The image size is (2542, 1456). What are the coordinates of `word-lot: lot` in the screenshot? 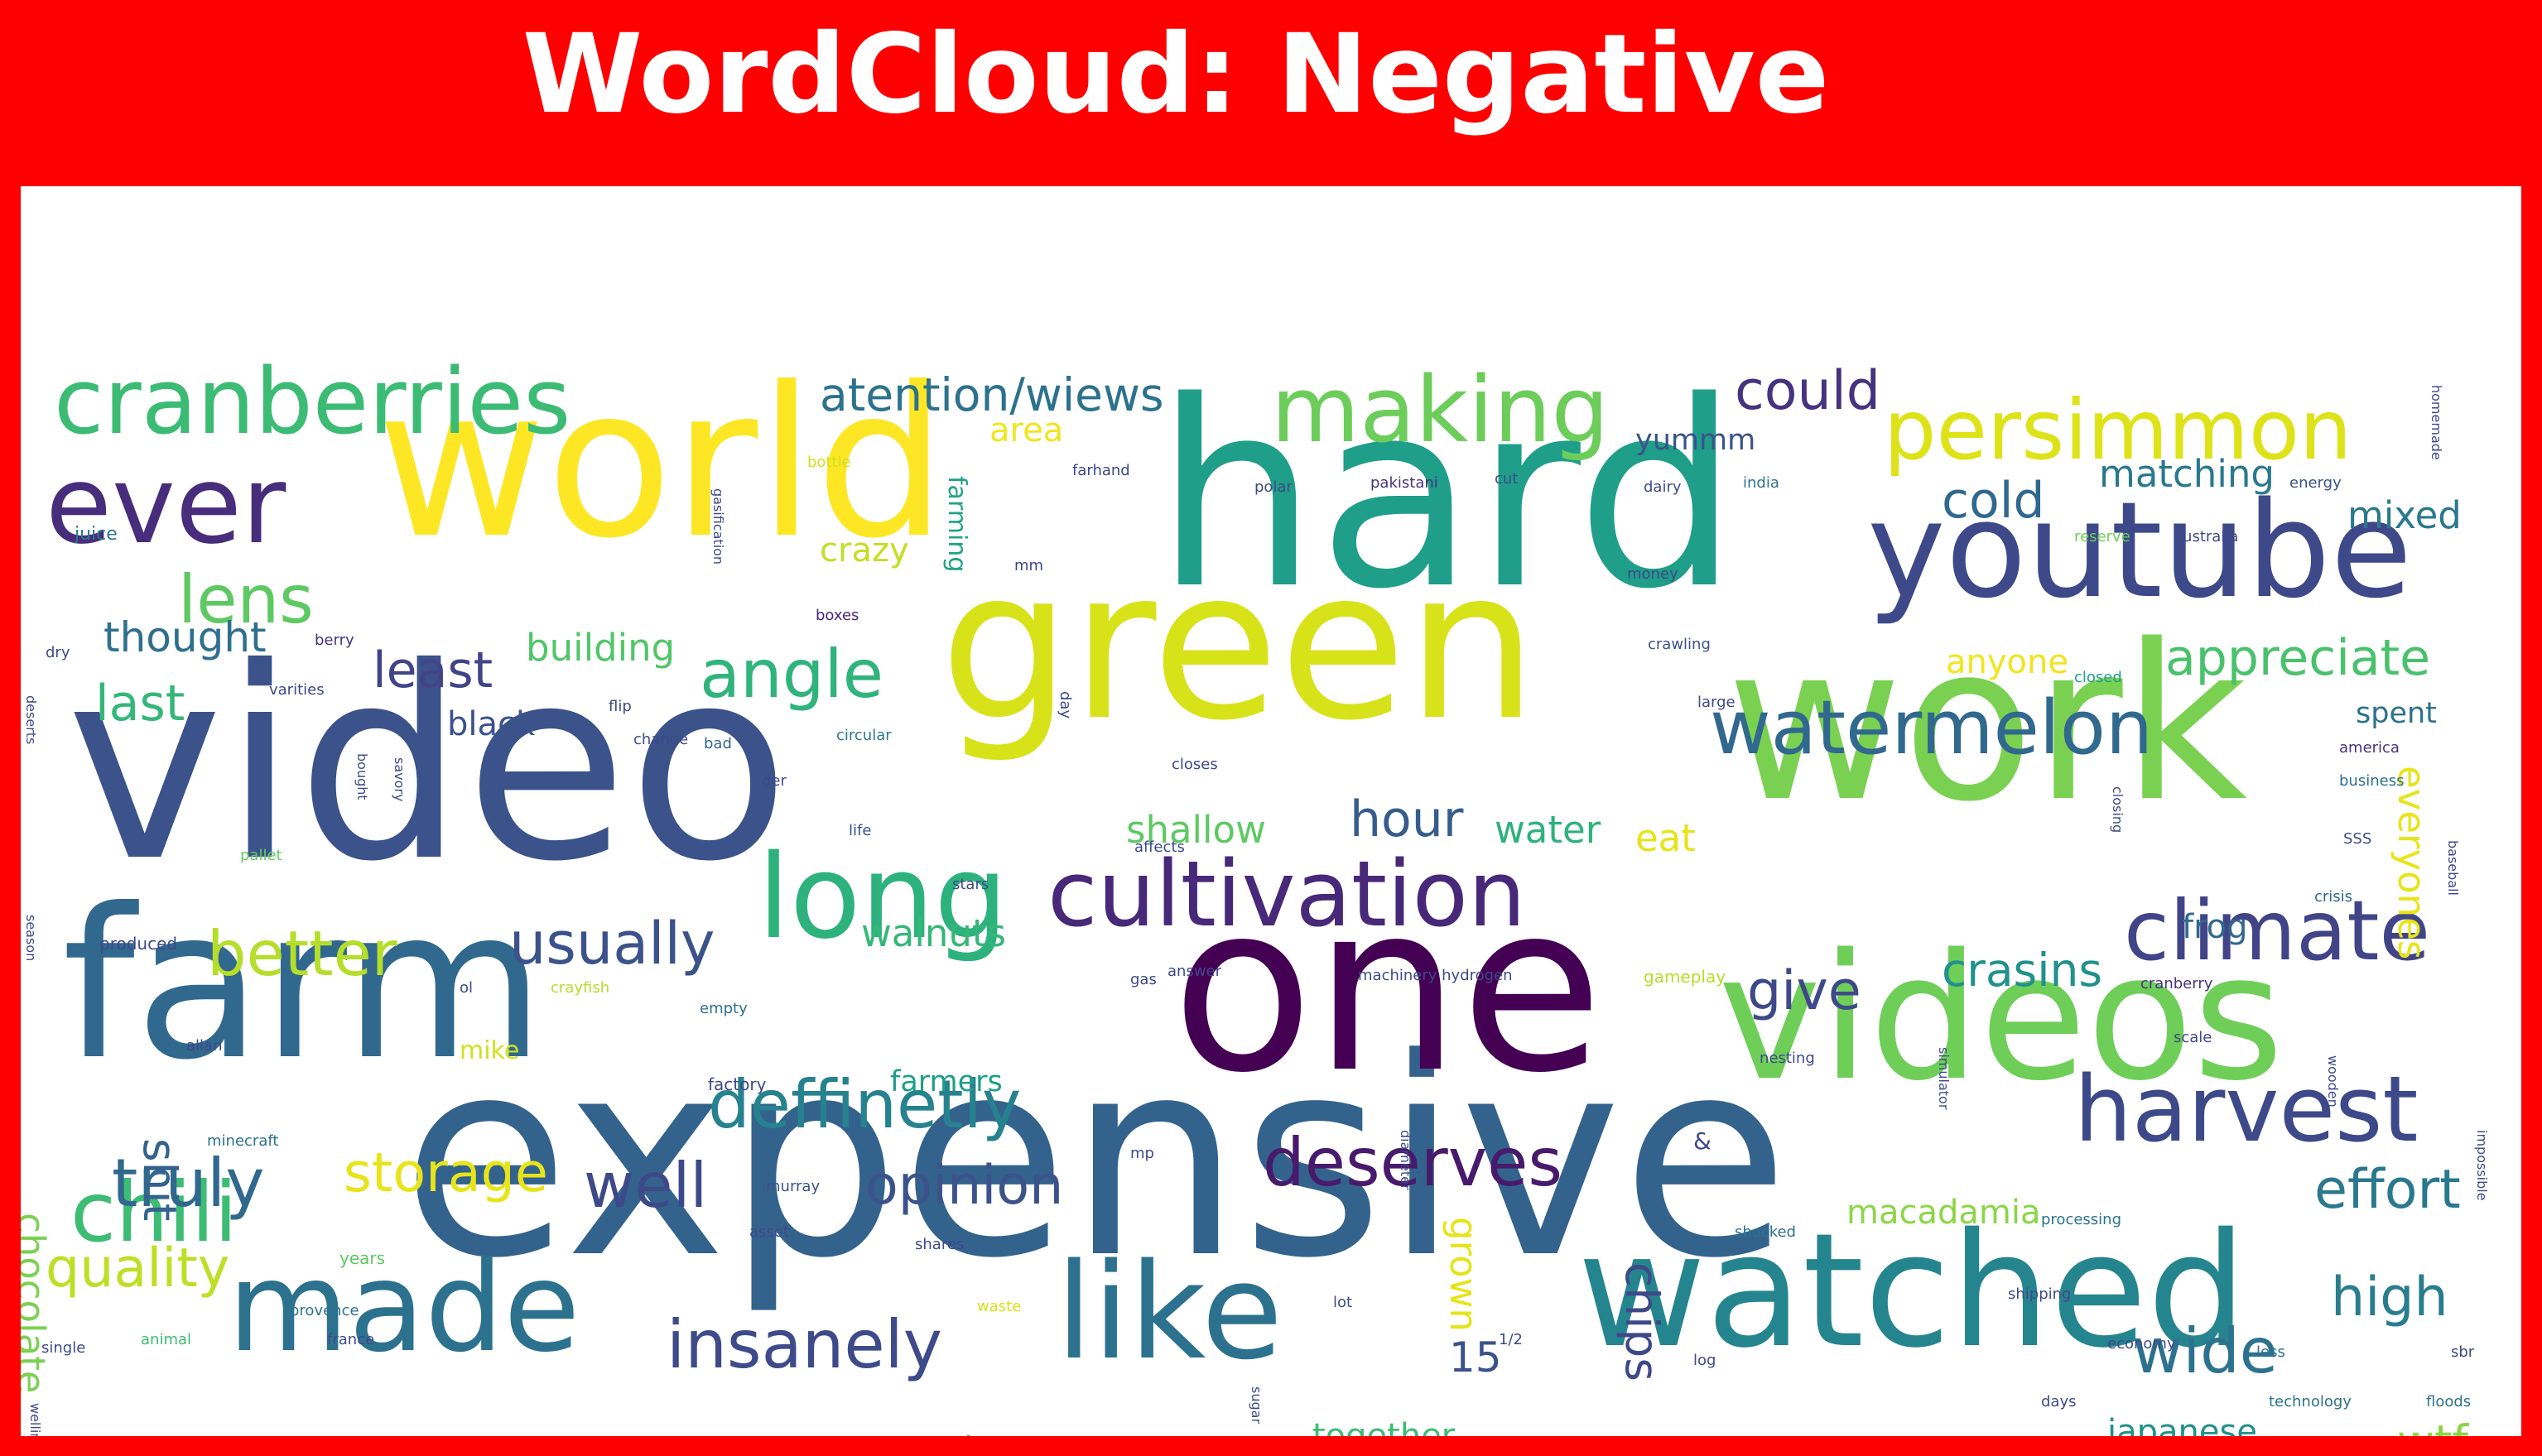 It's located at (1343, 1302).